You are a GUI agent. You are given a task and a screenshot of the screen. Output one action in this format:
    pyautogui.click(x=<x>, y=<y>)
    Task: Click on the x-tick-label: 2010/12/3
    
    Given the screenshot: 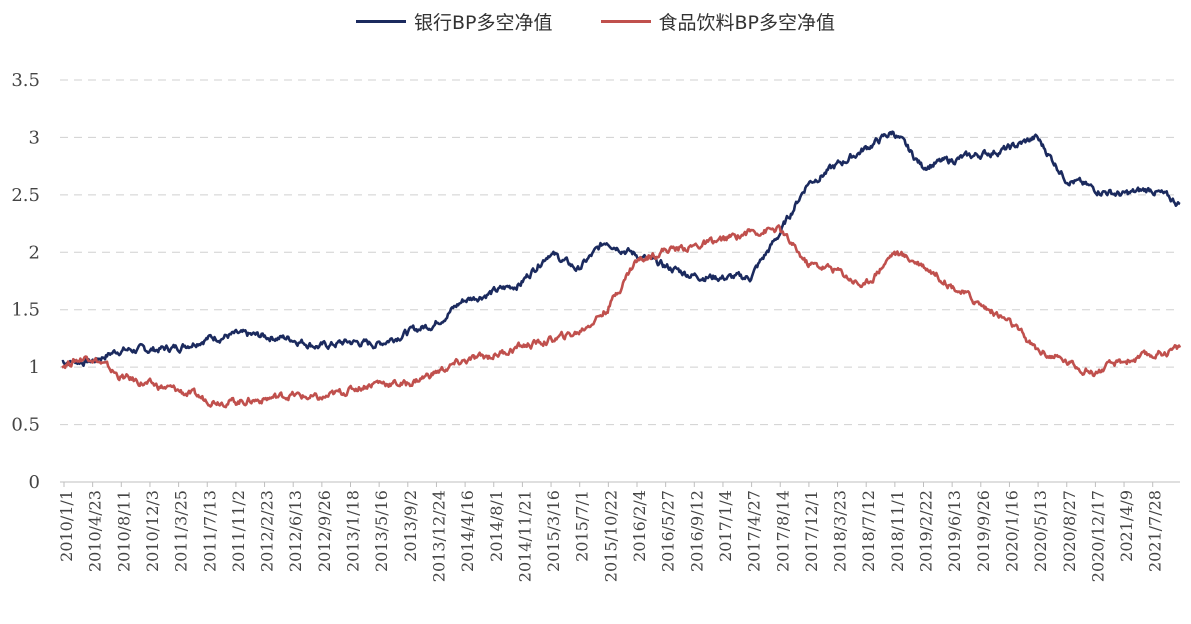 What is the action you would take?
    pyautogui.click(x=152, y=531)
    